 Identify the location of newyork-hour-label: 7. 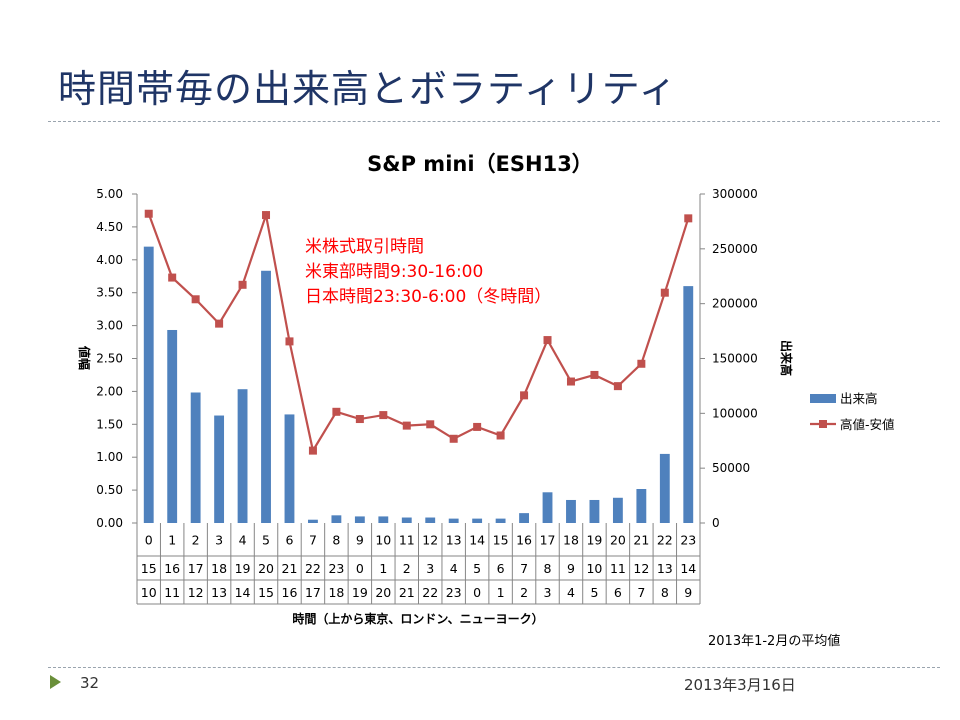
(641, 592).